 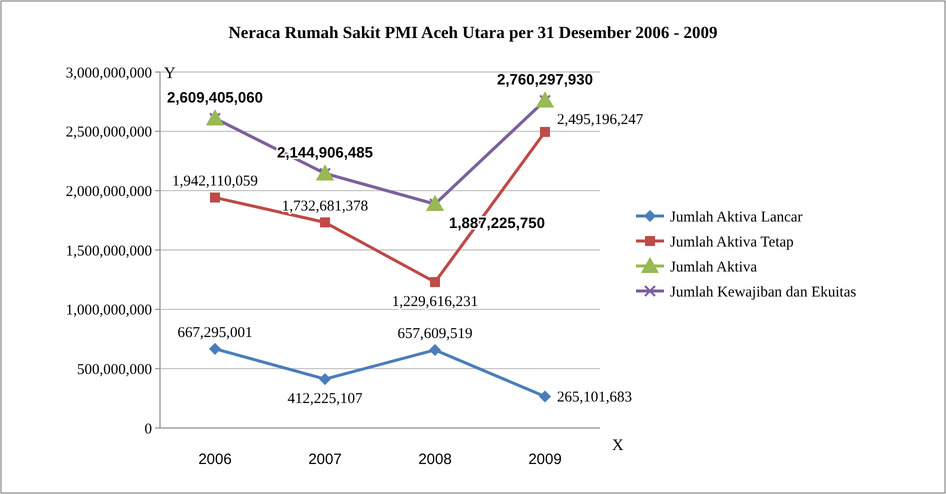 I want to click on data-label: 657,609,519, so click(x=435, y=334).